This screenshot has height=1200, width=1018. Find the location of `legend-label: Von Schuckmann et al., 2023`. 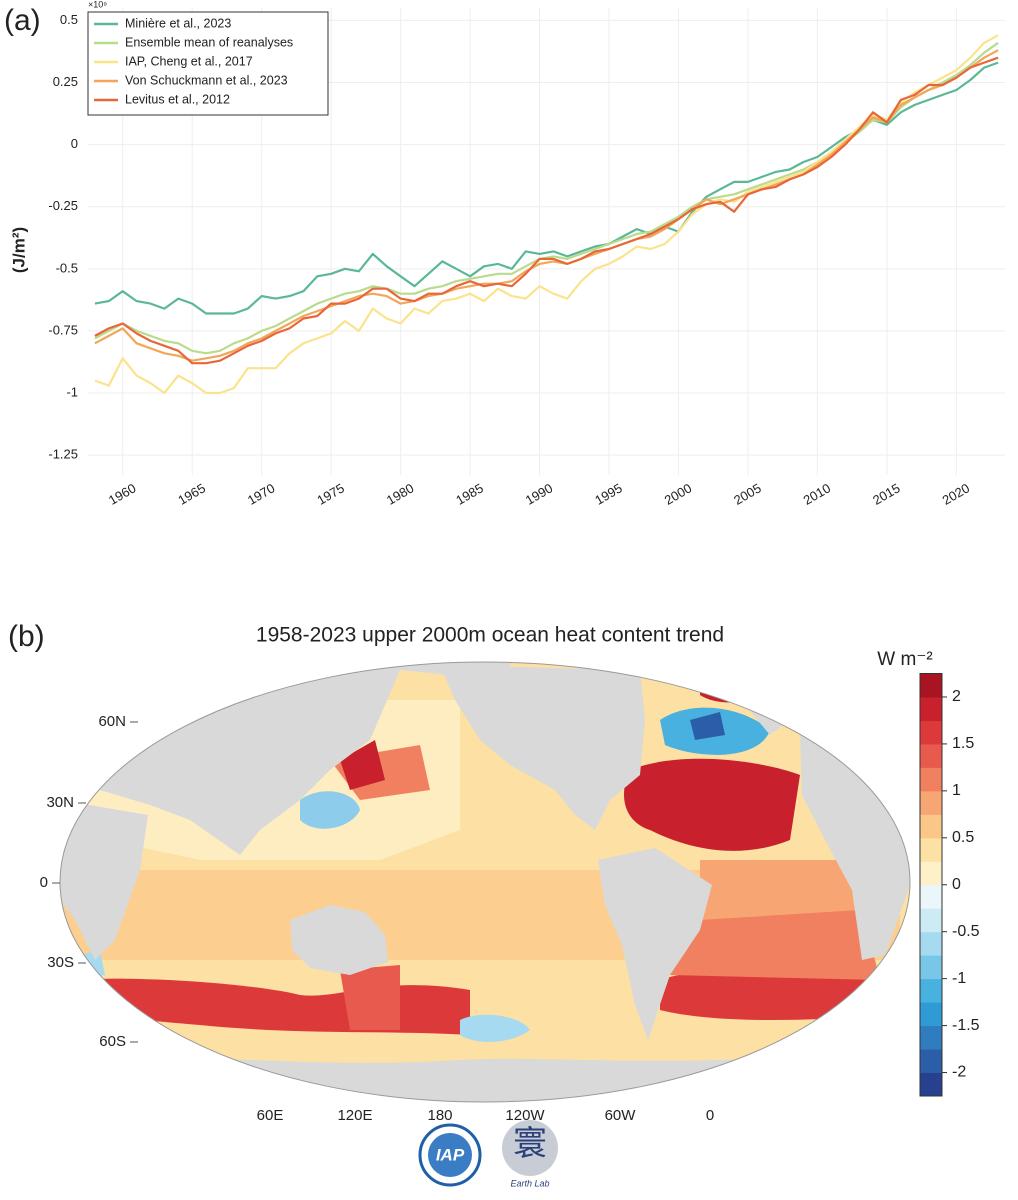

legend-label: Von Schuckmann et al., 2023 is located at coordinates (206, 80).